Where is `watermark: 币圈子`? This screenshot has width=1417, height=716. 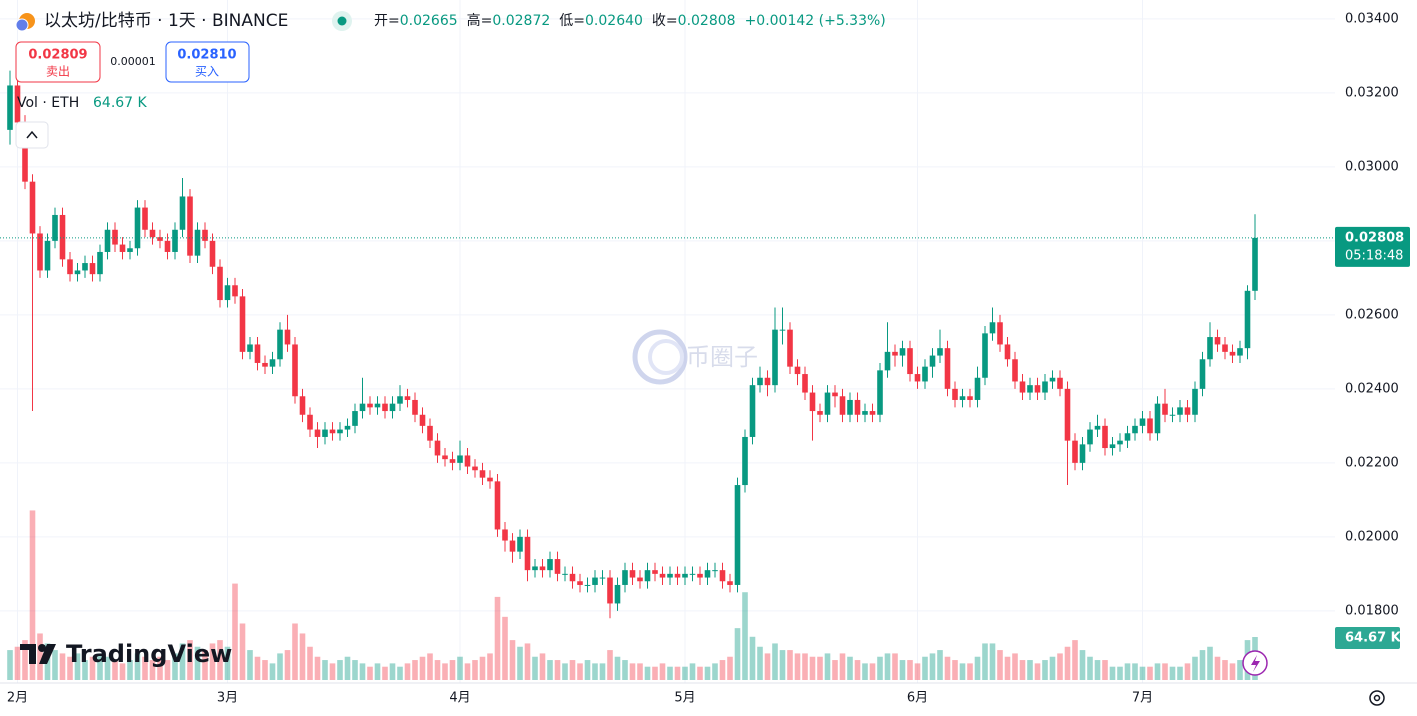
watermark: 币圈子 is located at coordinates (695, 357).